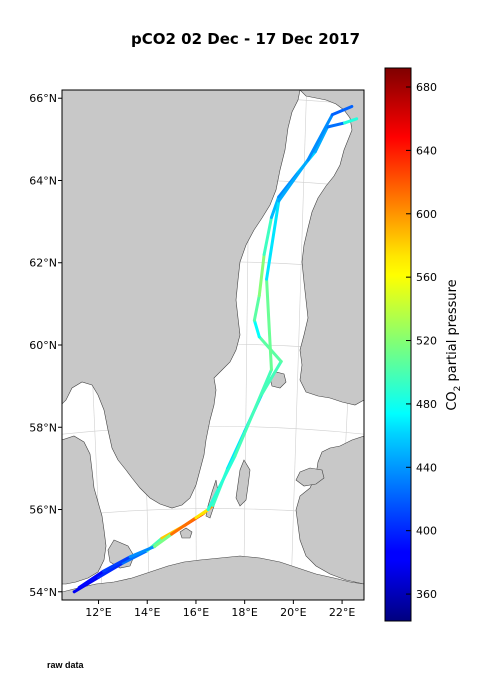 This screenshot has height=692, width=491. I want to click on saaremaa-island, so click(310, 477).